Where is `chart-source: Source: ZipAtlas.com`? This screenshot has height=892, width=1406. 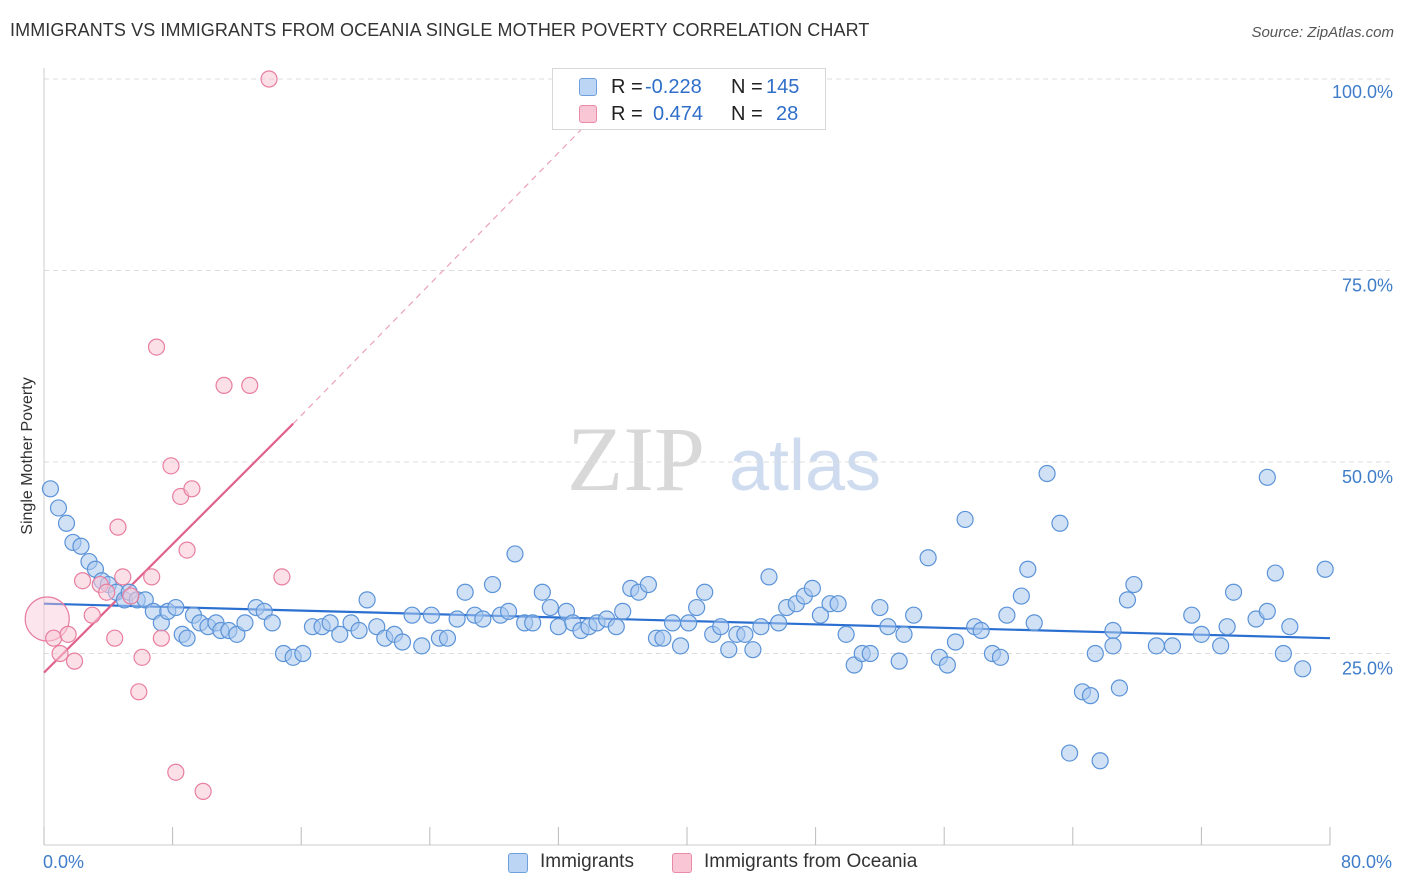 chart-source: Source: ZipAtlas.com is located at coordinates (1322, 32).